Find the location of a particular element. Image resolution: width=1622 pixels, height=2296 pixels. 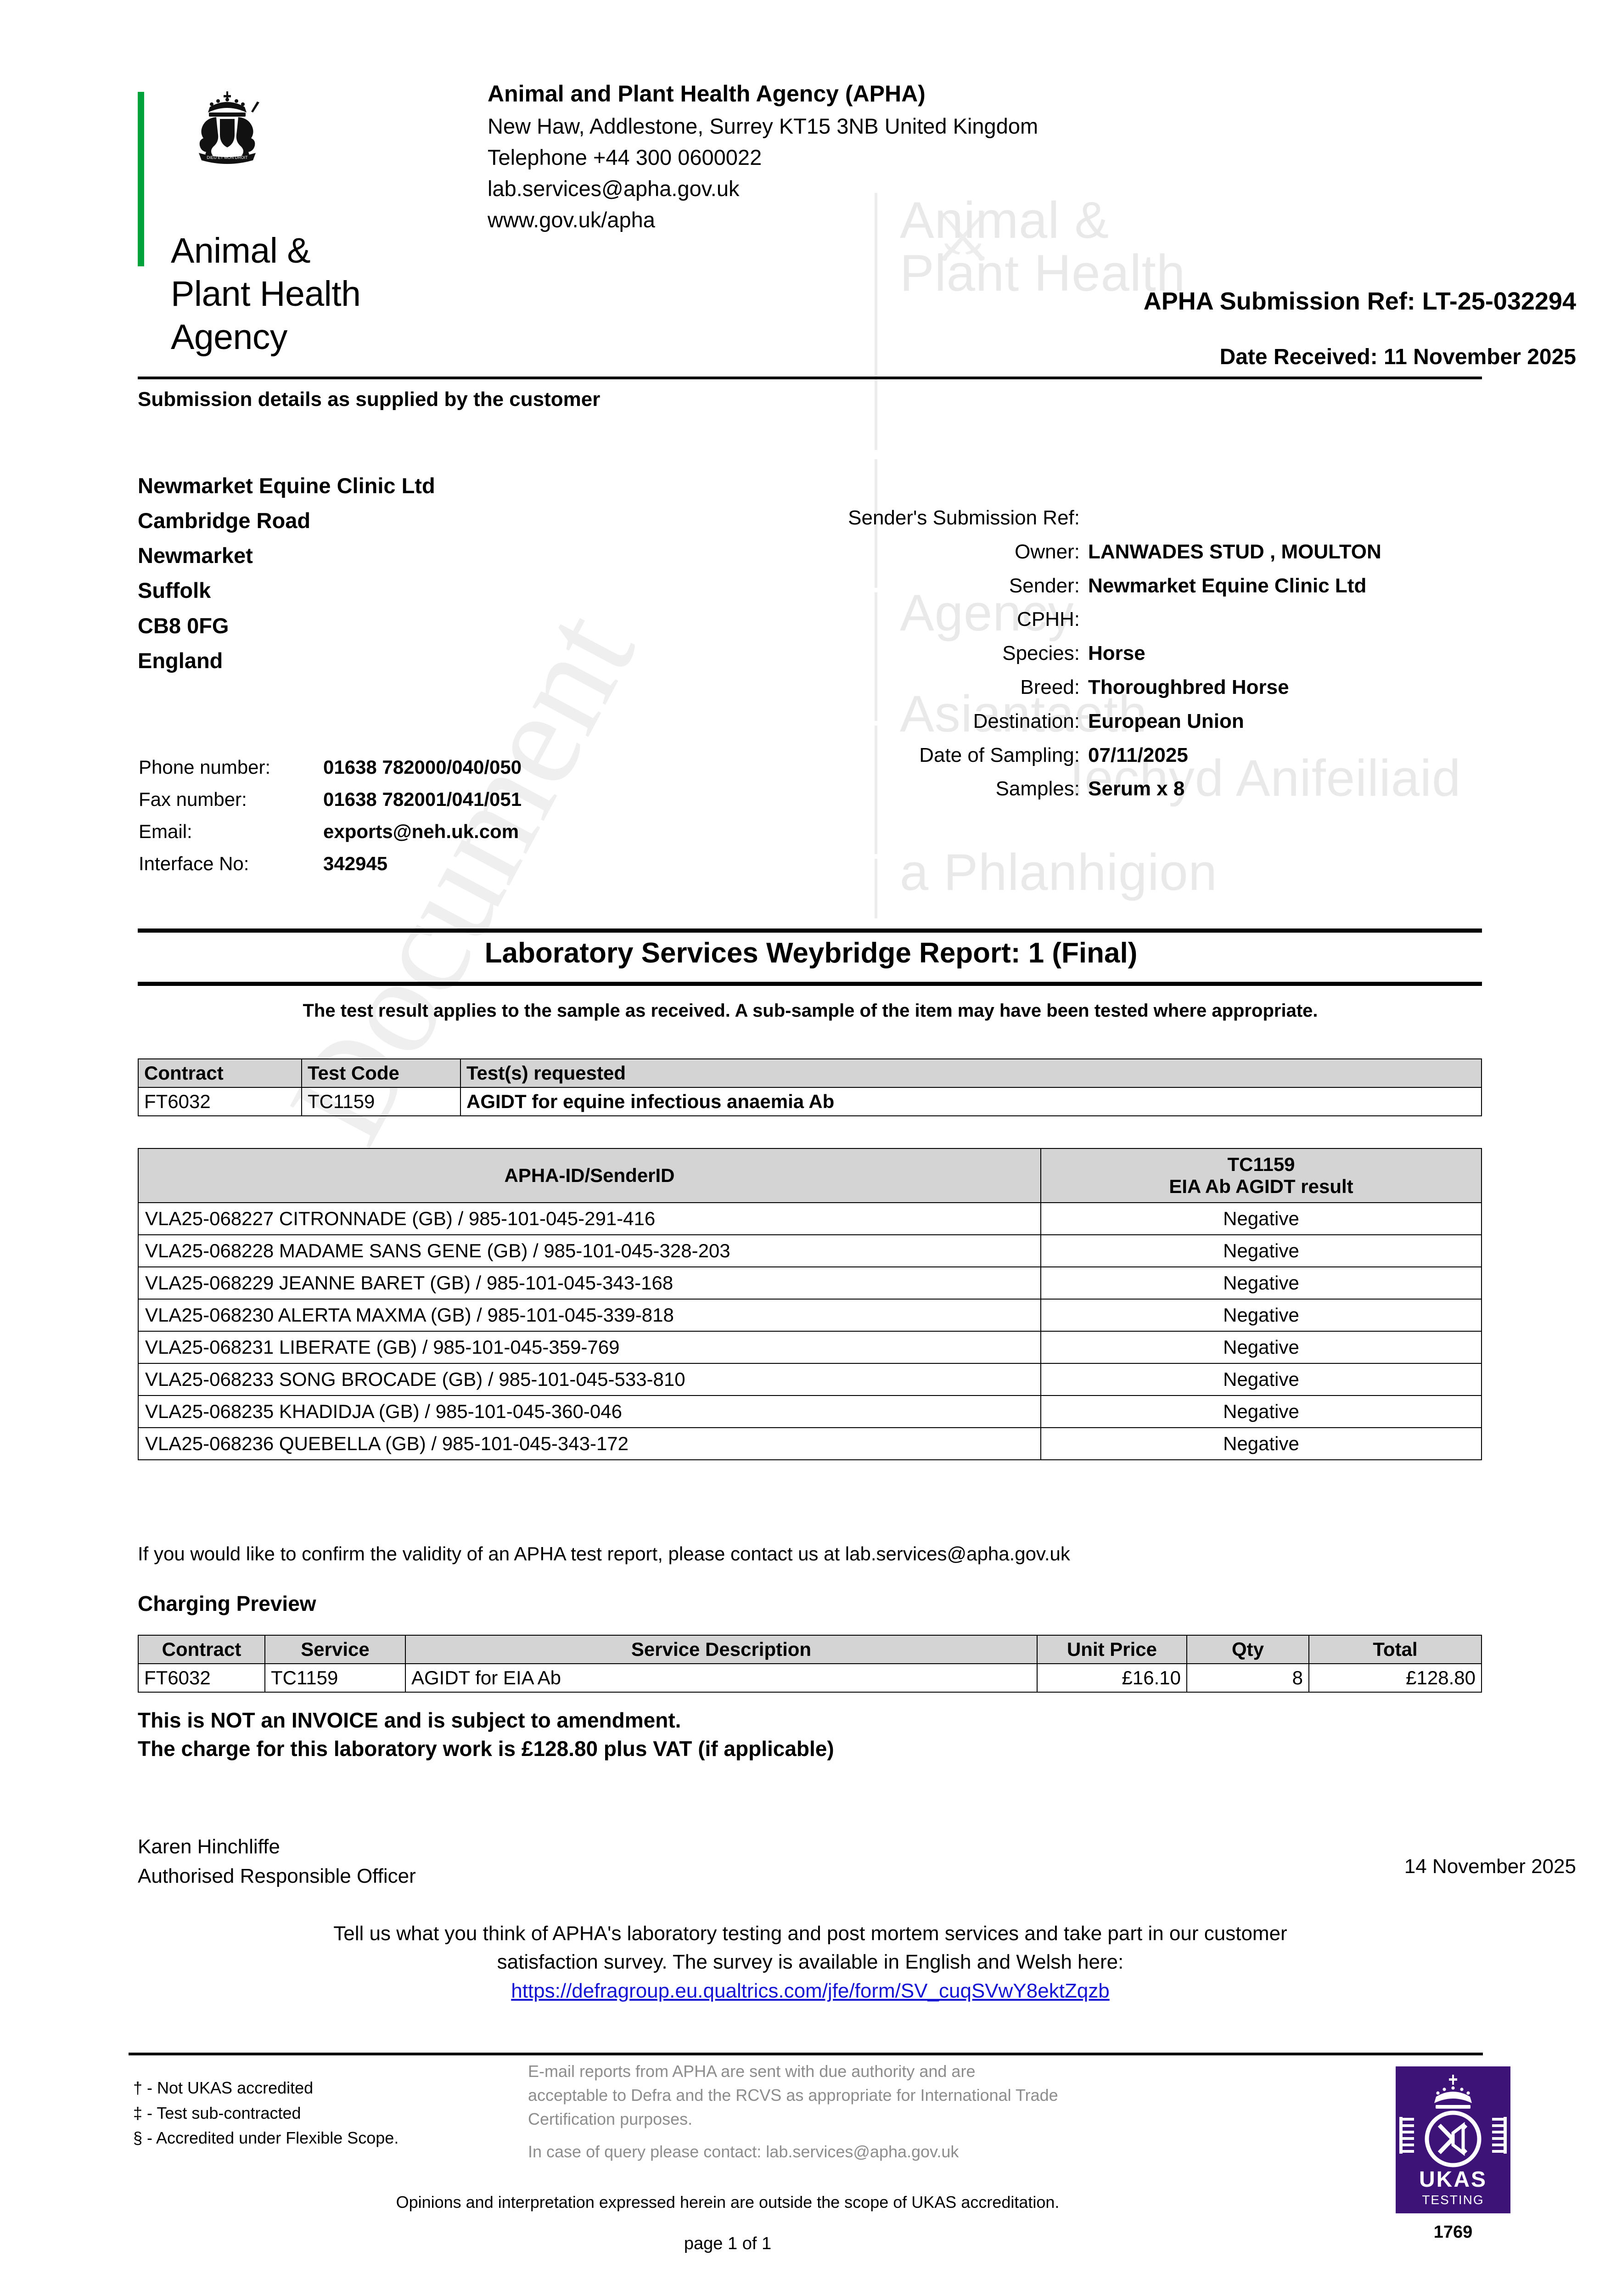

logo-line-2: Plant Health is located at coordinates (266, 294).